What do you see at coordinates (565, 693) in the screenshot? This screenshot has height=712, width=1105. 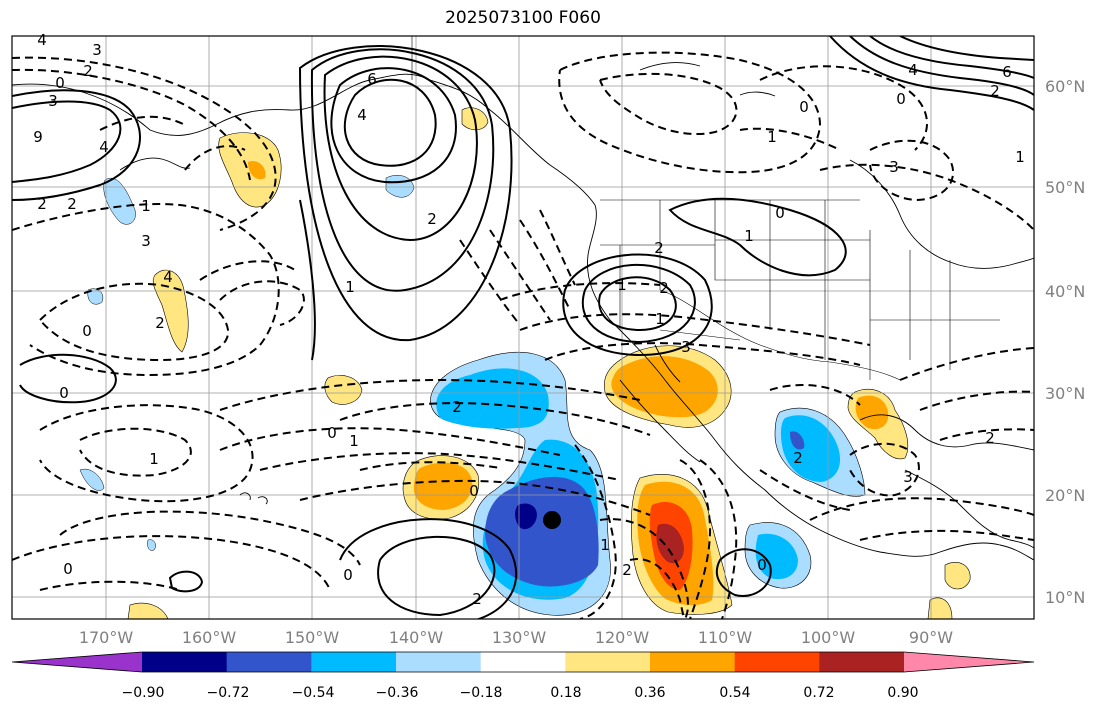 I see `colorbar-tick-label: 0.18` at bounding box center [565, 693].